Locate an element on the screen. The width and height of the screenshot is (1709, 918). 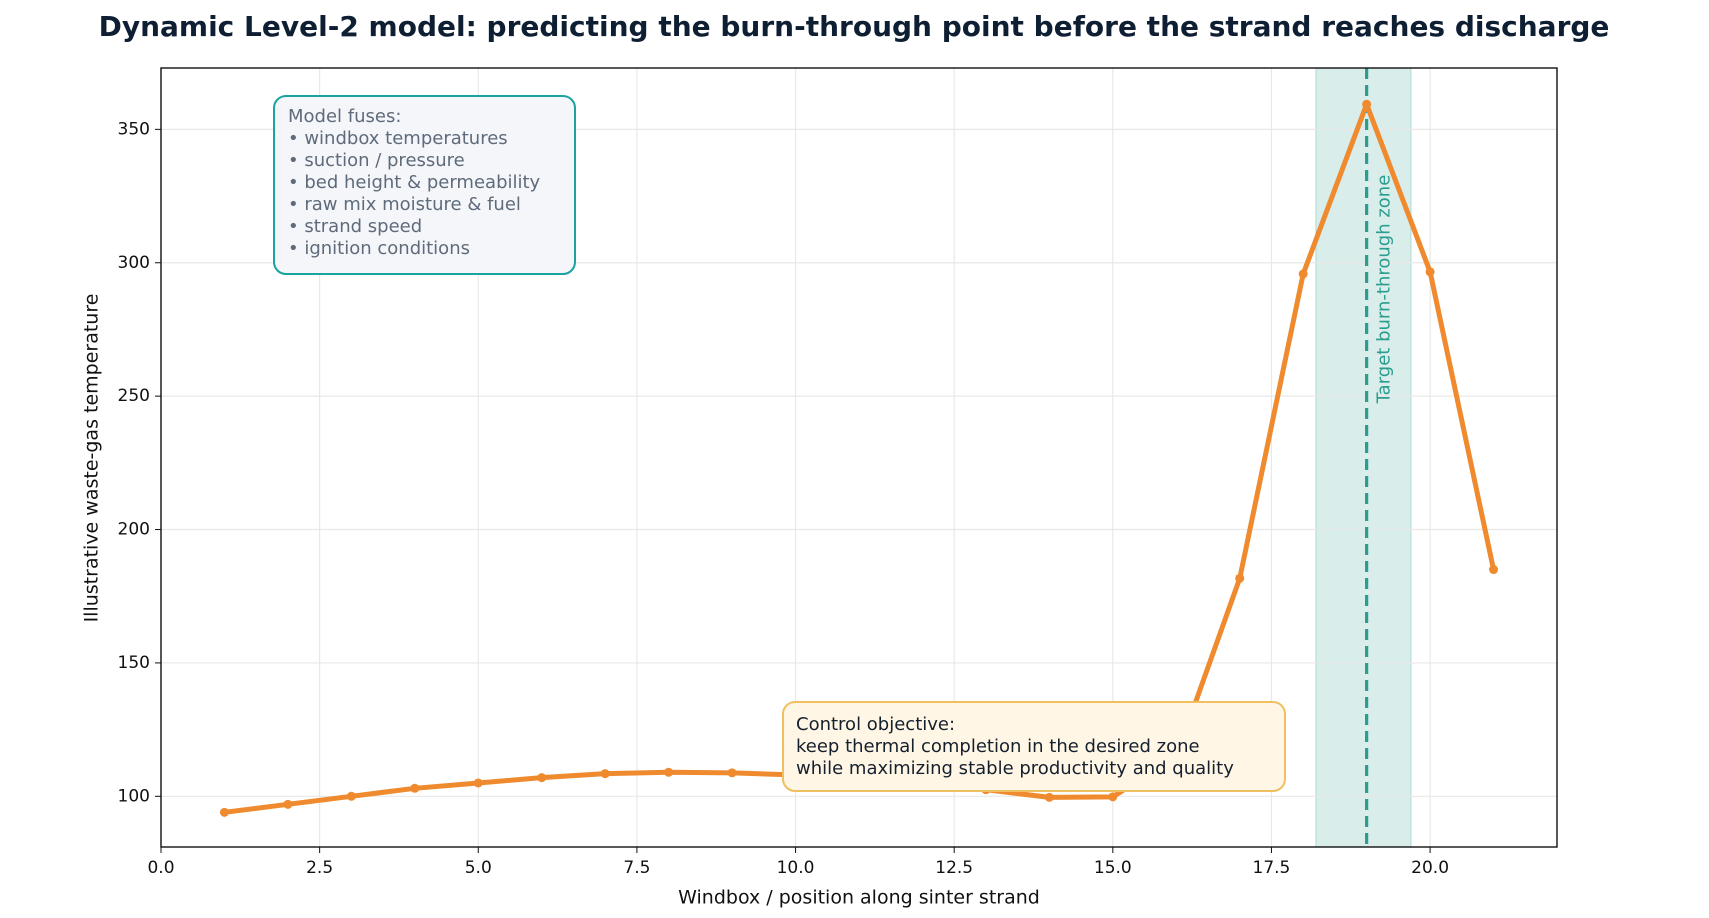
y-tick-label: 200 is located at coordinates (134, 530).